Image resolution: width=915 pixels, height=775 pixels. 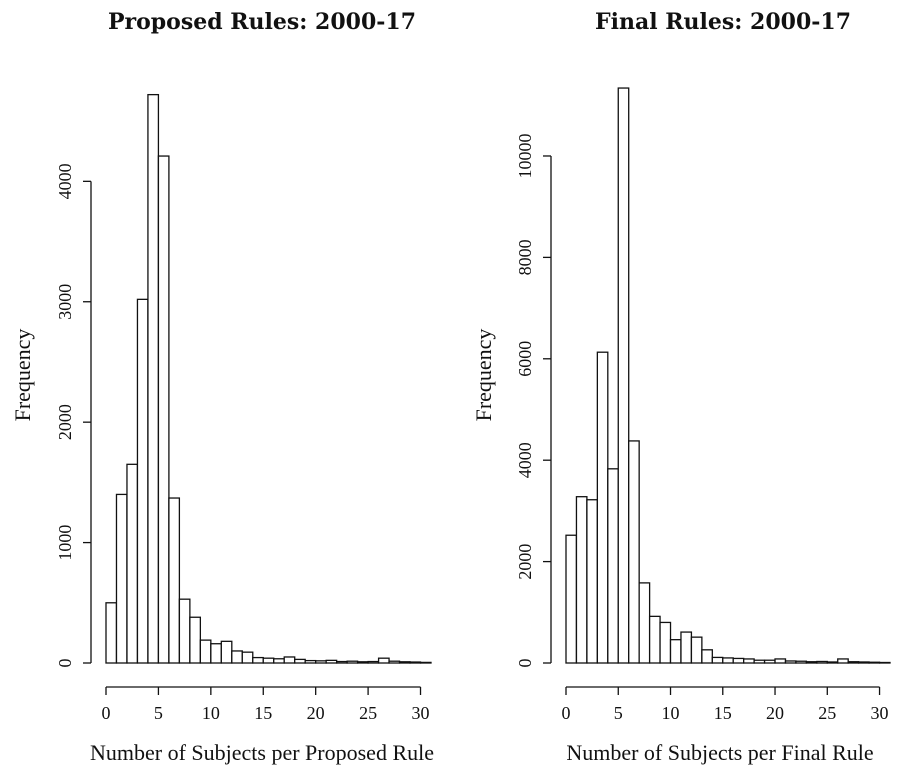 I want to click on x-axis-label: Number of Subjects per Final Rule, so click(x=719, y=752).